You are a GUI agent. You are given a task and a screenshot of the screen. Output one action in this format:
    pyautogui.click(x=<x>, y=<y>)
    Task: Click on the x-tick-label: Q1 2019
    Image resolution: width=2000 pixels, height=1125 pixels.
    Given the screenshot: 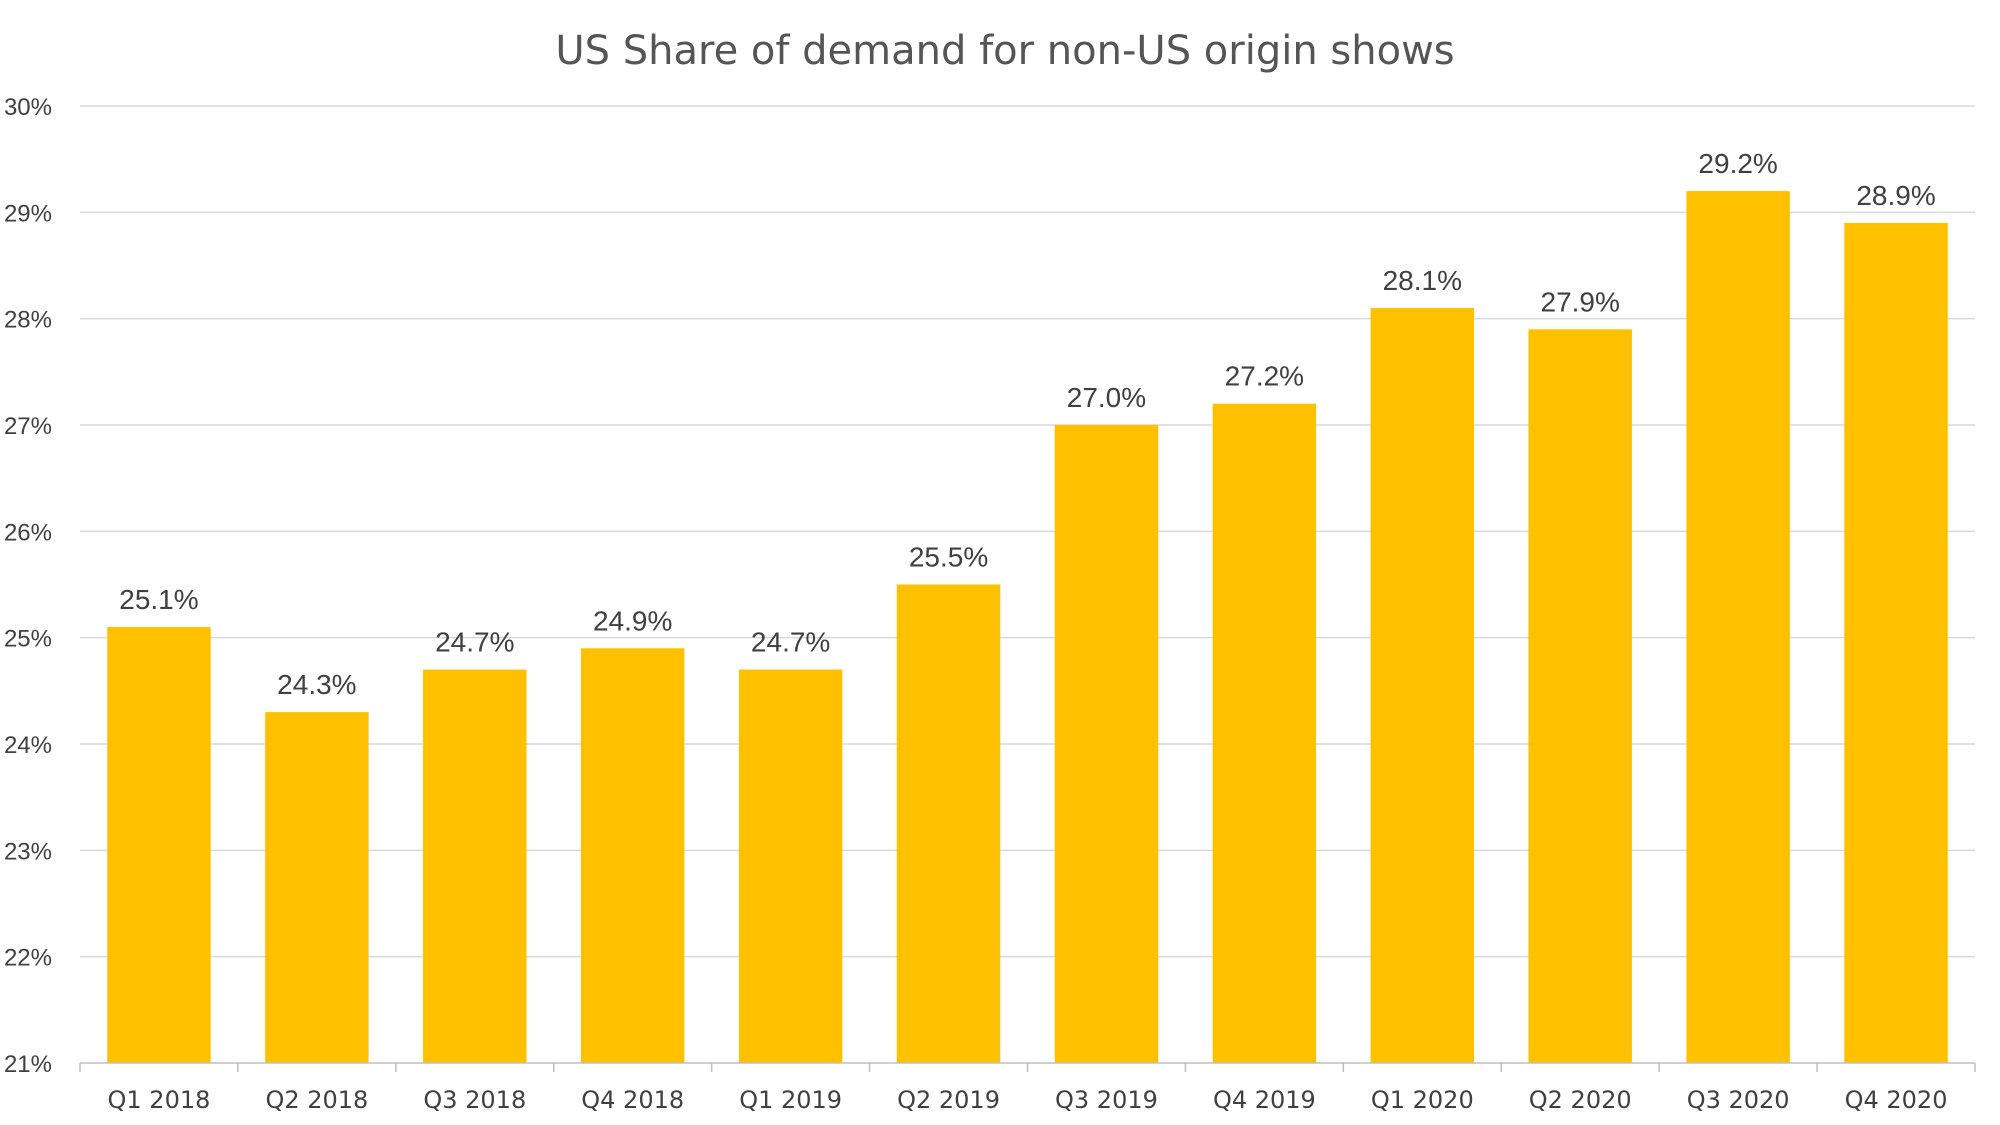 What is the action you would take?
    pyautogui.click(x=790, y=1100)
    